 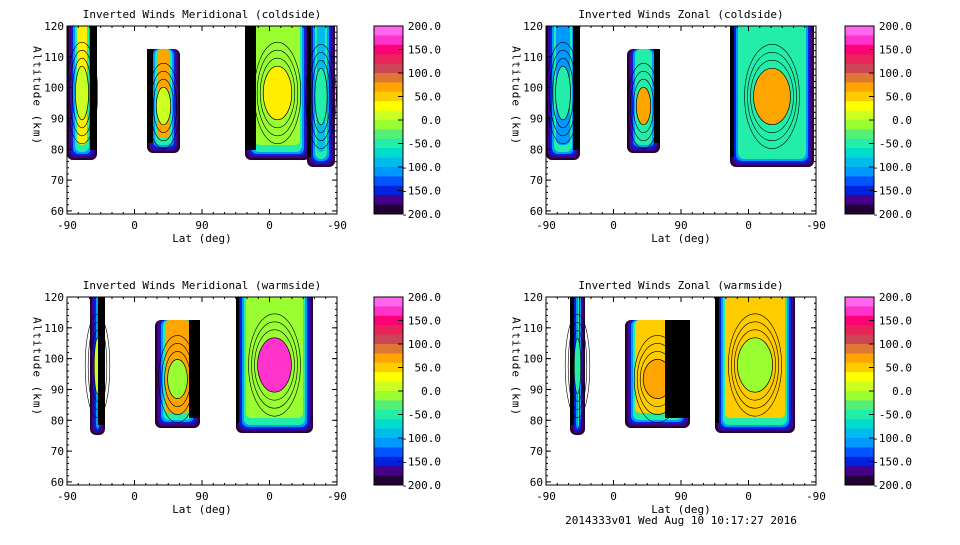 I want to click on colorbar-label: -50.0, so click(x=424, y=415).